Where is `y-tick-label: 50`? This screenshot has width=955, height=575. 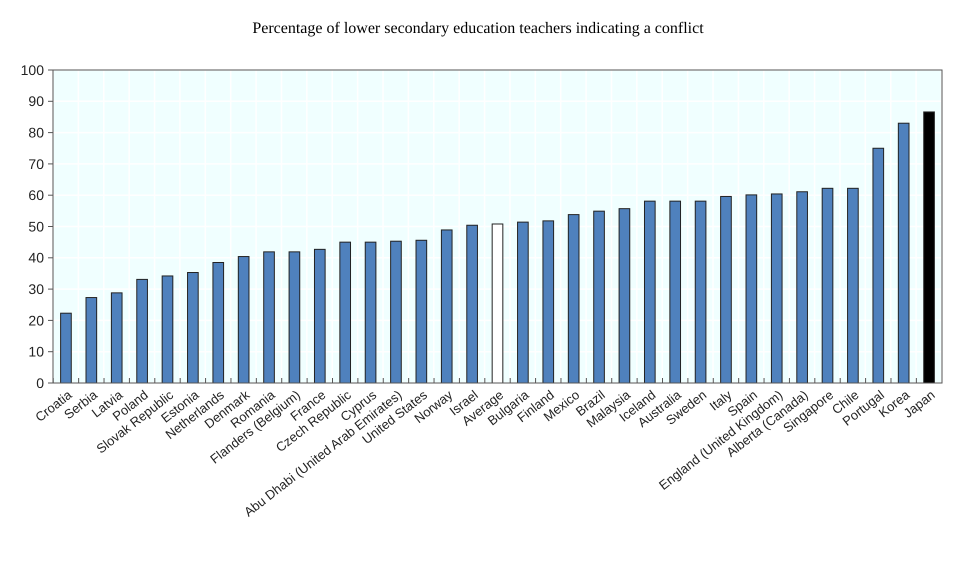
y-tick-label: 50 is located at coordinates (36, 226).